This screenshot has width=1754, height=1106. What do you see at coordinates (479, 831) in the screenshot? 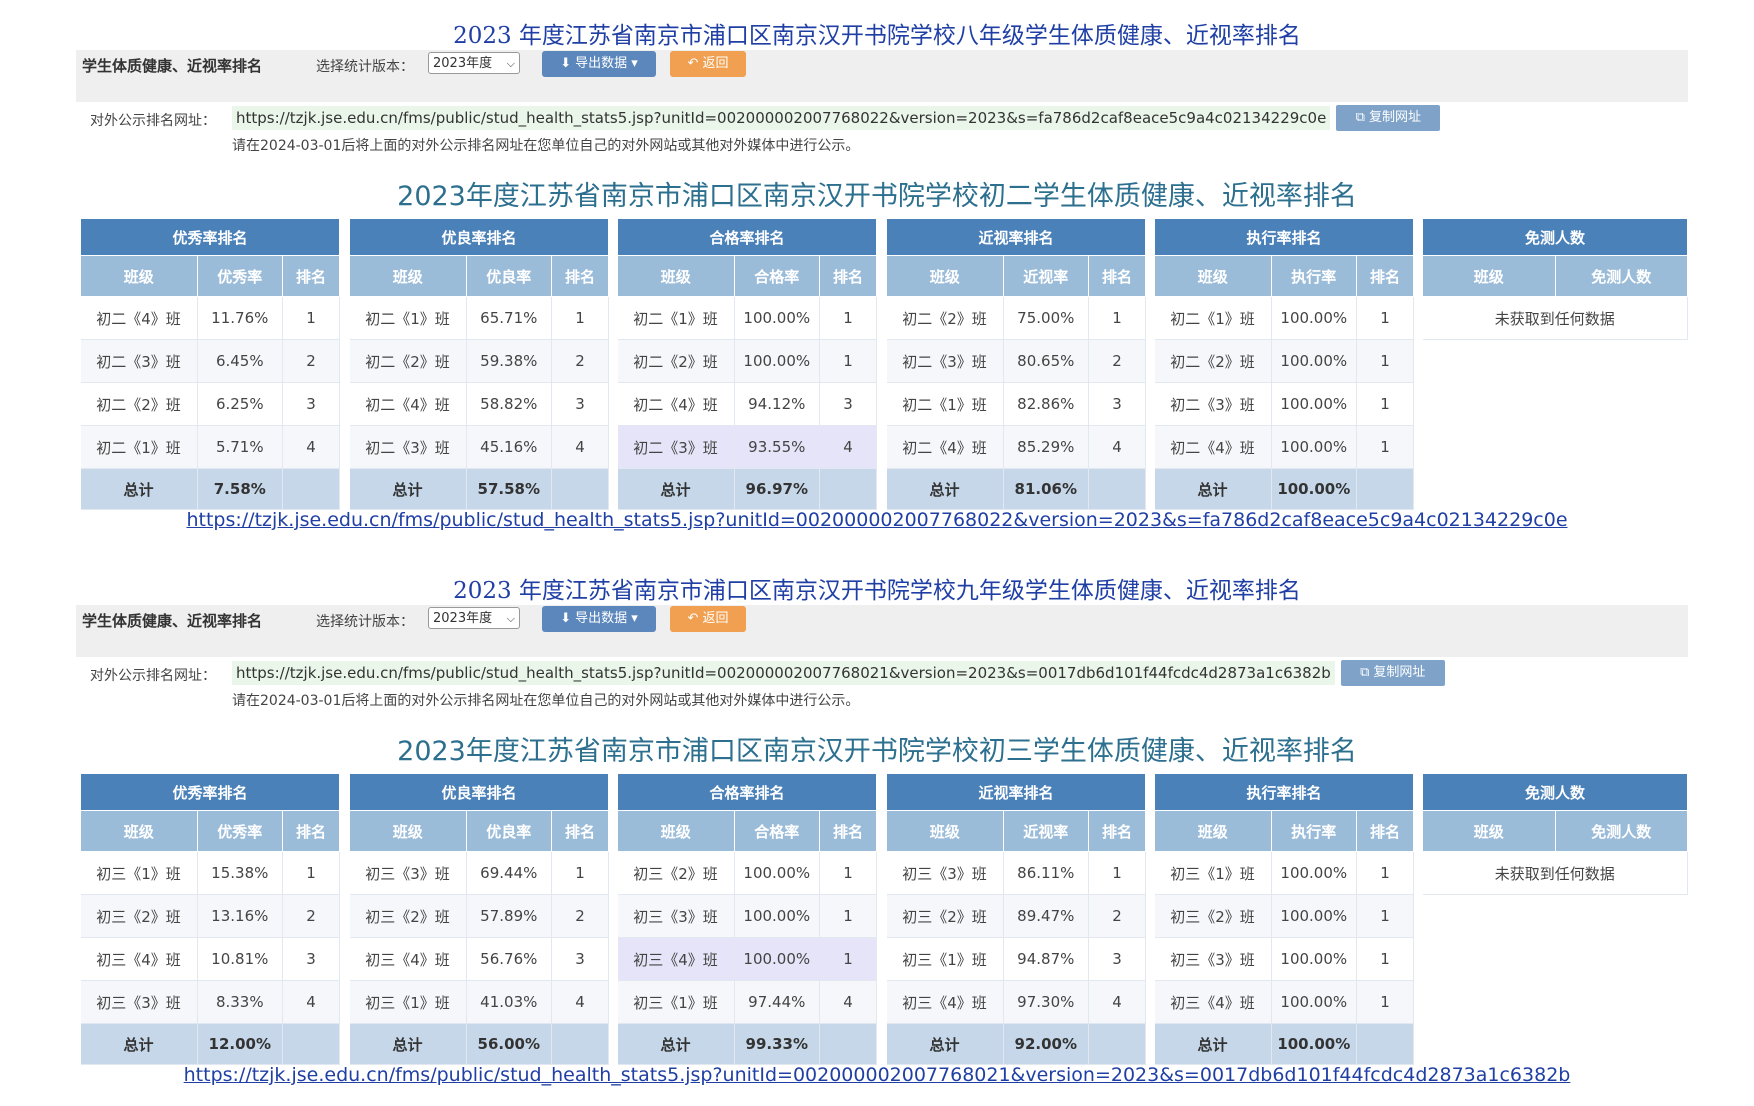
I see `column-header-row: 班级 优良率 排名` at bounding box center [479, 831].